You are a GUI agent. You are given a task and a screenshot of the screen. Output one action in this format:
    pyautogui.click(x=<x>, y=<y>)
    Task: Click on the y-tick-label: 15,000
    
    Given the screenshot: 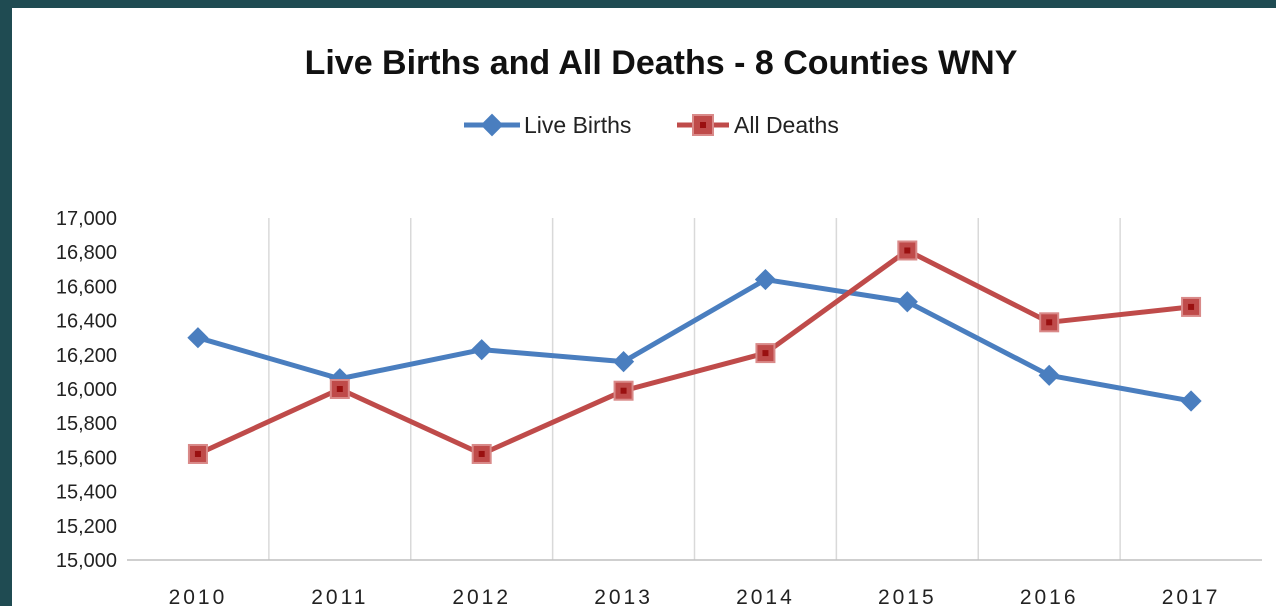 What is the action you would take?
    pyautogui.click(x=86, y=561)
    